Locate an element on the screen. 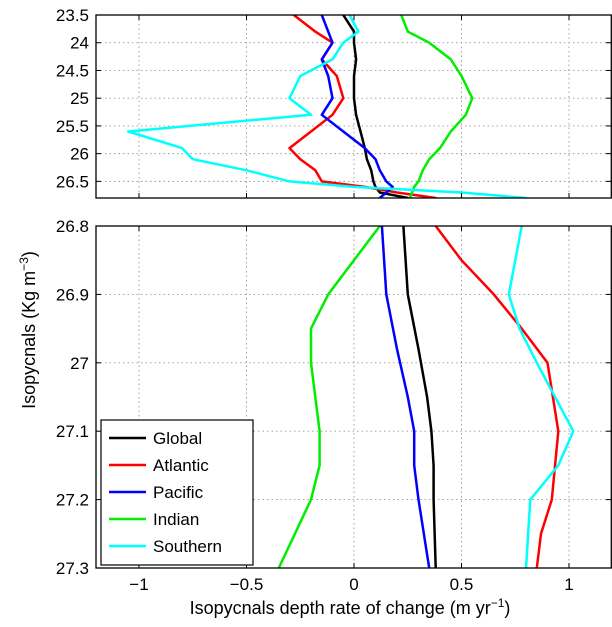 This screenshot has width=612, height=627. x-axis-title-end: ) is located at coordinates (507, 608).